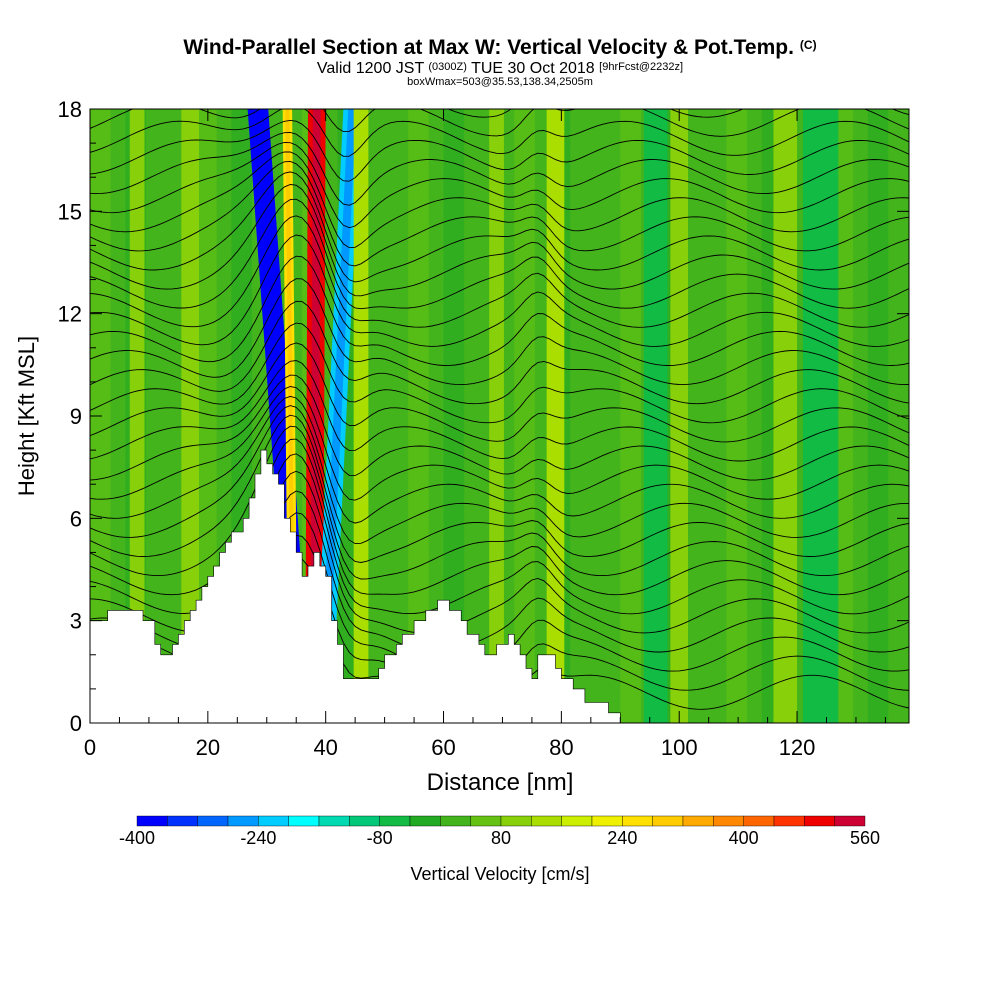 This screenshot has width=1000, height=1000. Describe the element at coordinates (500, 782) in the screenshot. I see `x-axis-label: Distance [nm]` at that location.